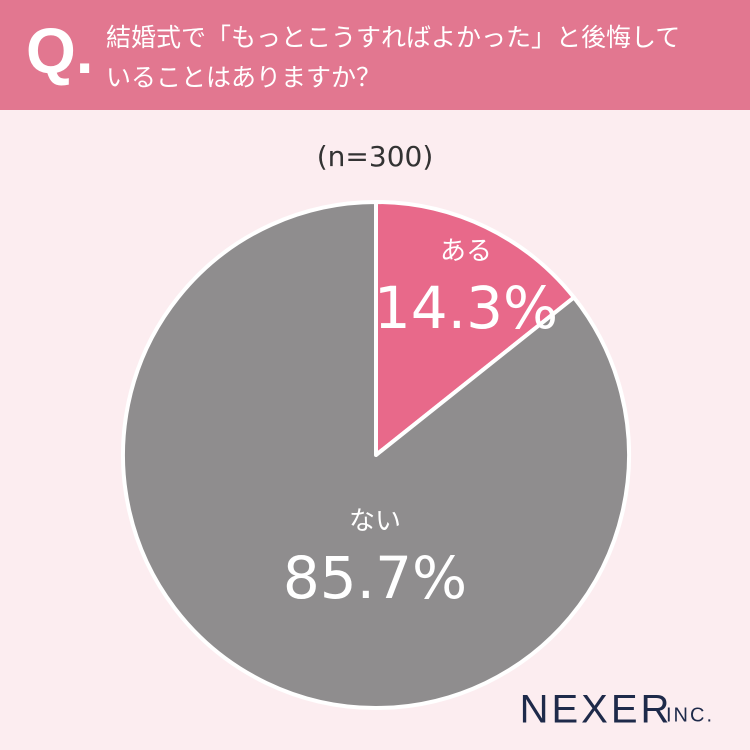 The width and height of the screenshot is (750, 750). What do you see at coordinates (375, 578) in the screenshot?
I see `value-label: 85.7%` at bounding box center [375, 578].